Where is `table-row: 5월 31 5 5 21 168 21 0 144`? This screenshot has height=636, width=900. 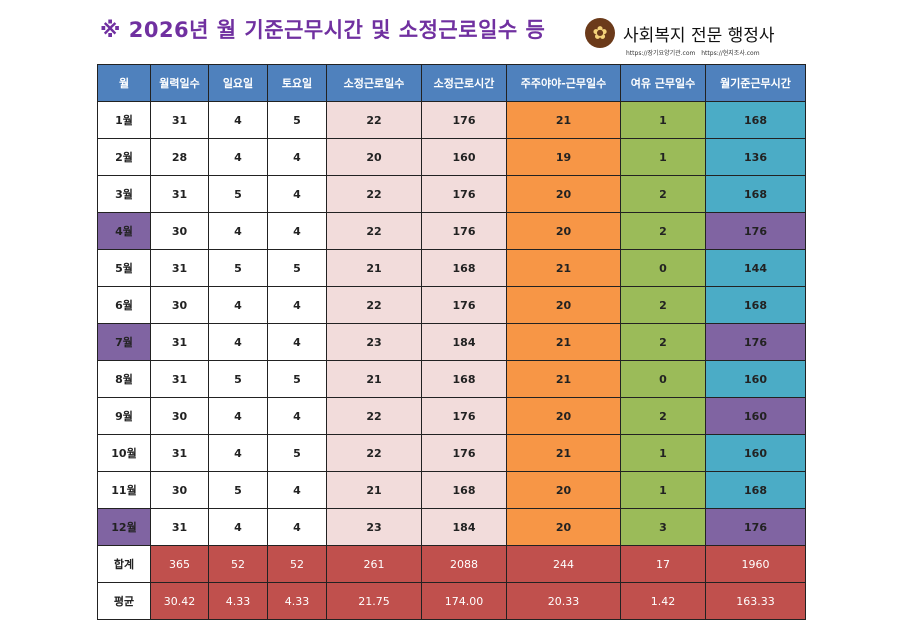
table-row: 5월 31 5 5 21 168 21 0 144 is located at coordinates (451, 268).